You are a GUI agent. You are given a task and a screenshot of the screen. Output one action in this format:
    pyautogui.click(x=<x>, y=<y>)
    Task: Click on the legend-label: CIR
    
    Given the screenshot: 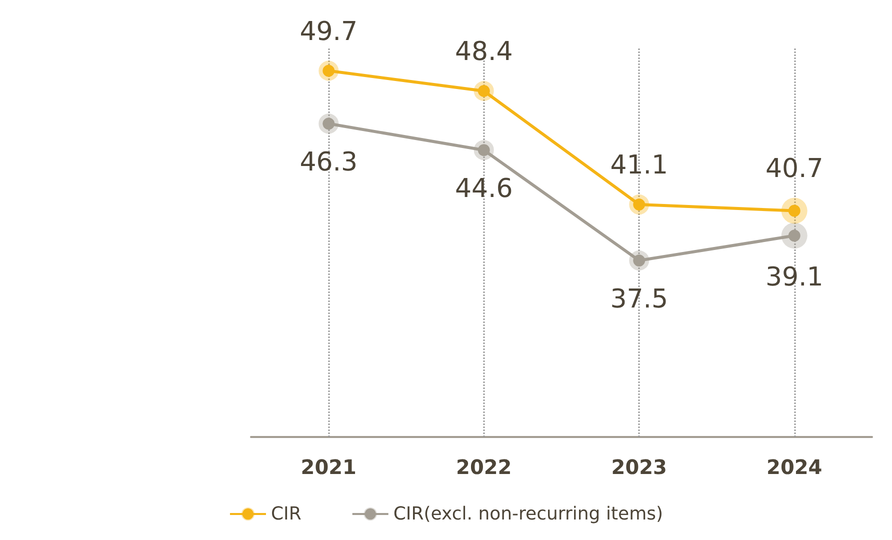 What is the action you would take?
    pyautogui.click(x=286, y=514)
    